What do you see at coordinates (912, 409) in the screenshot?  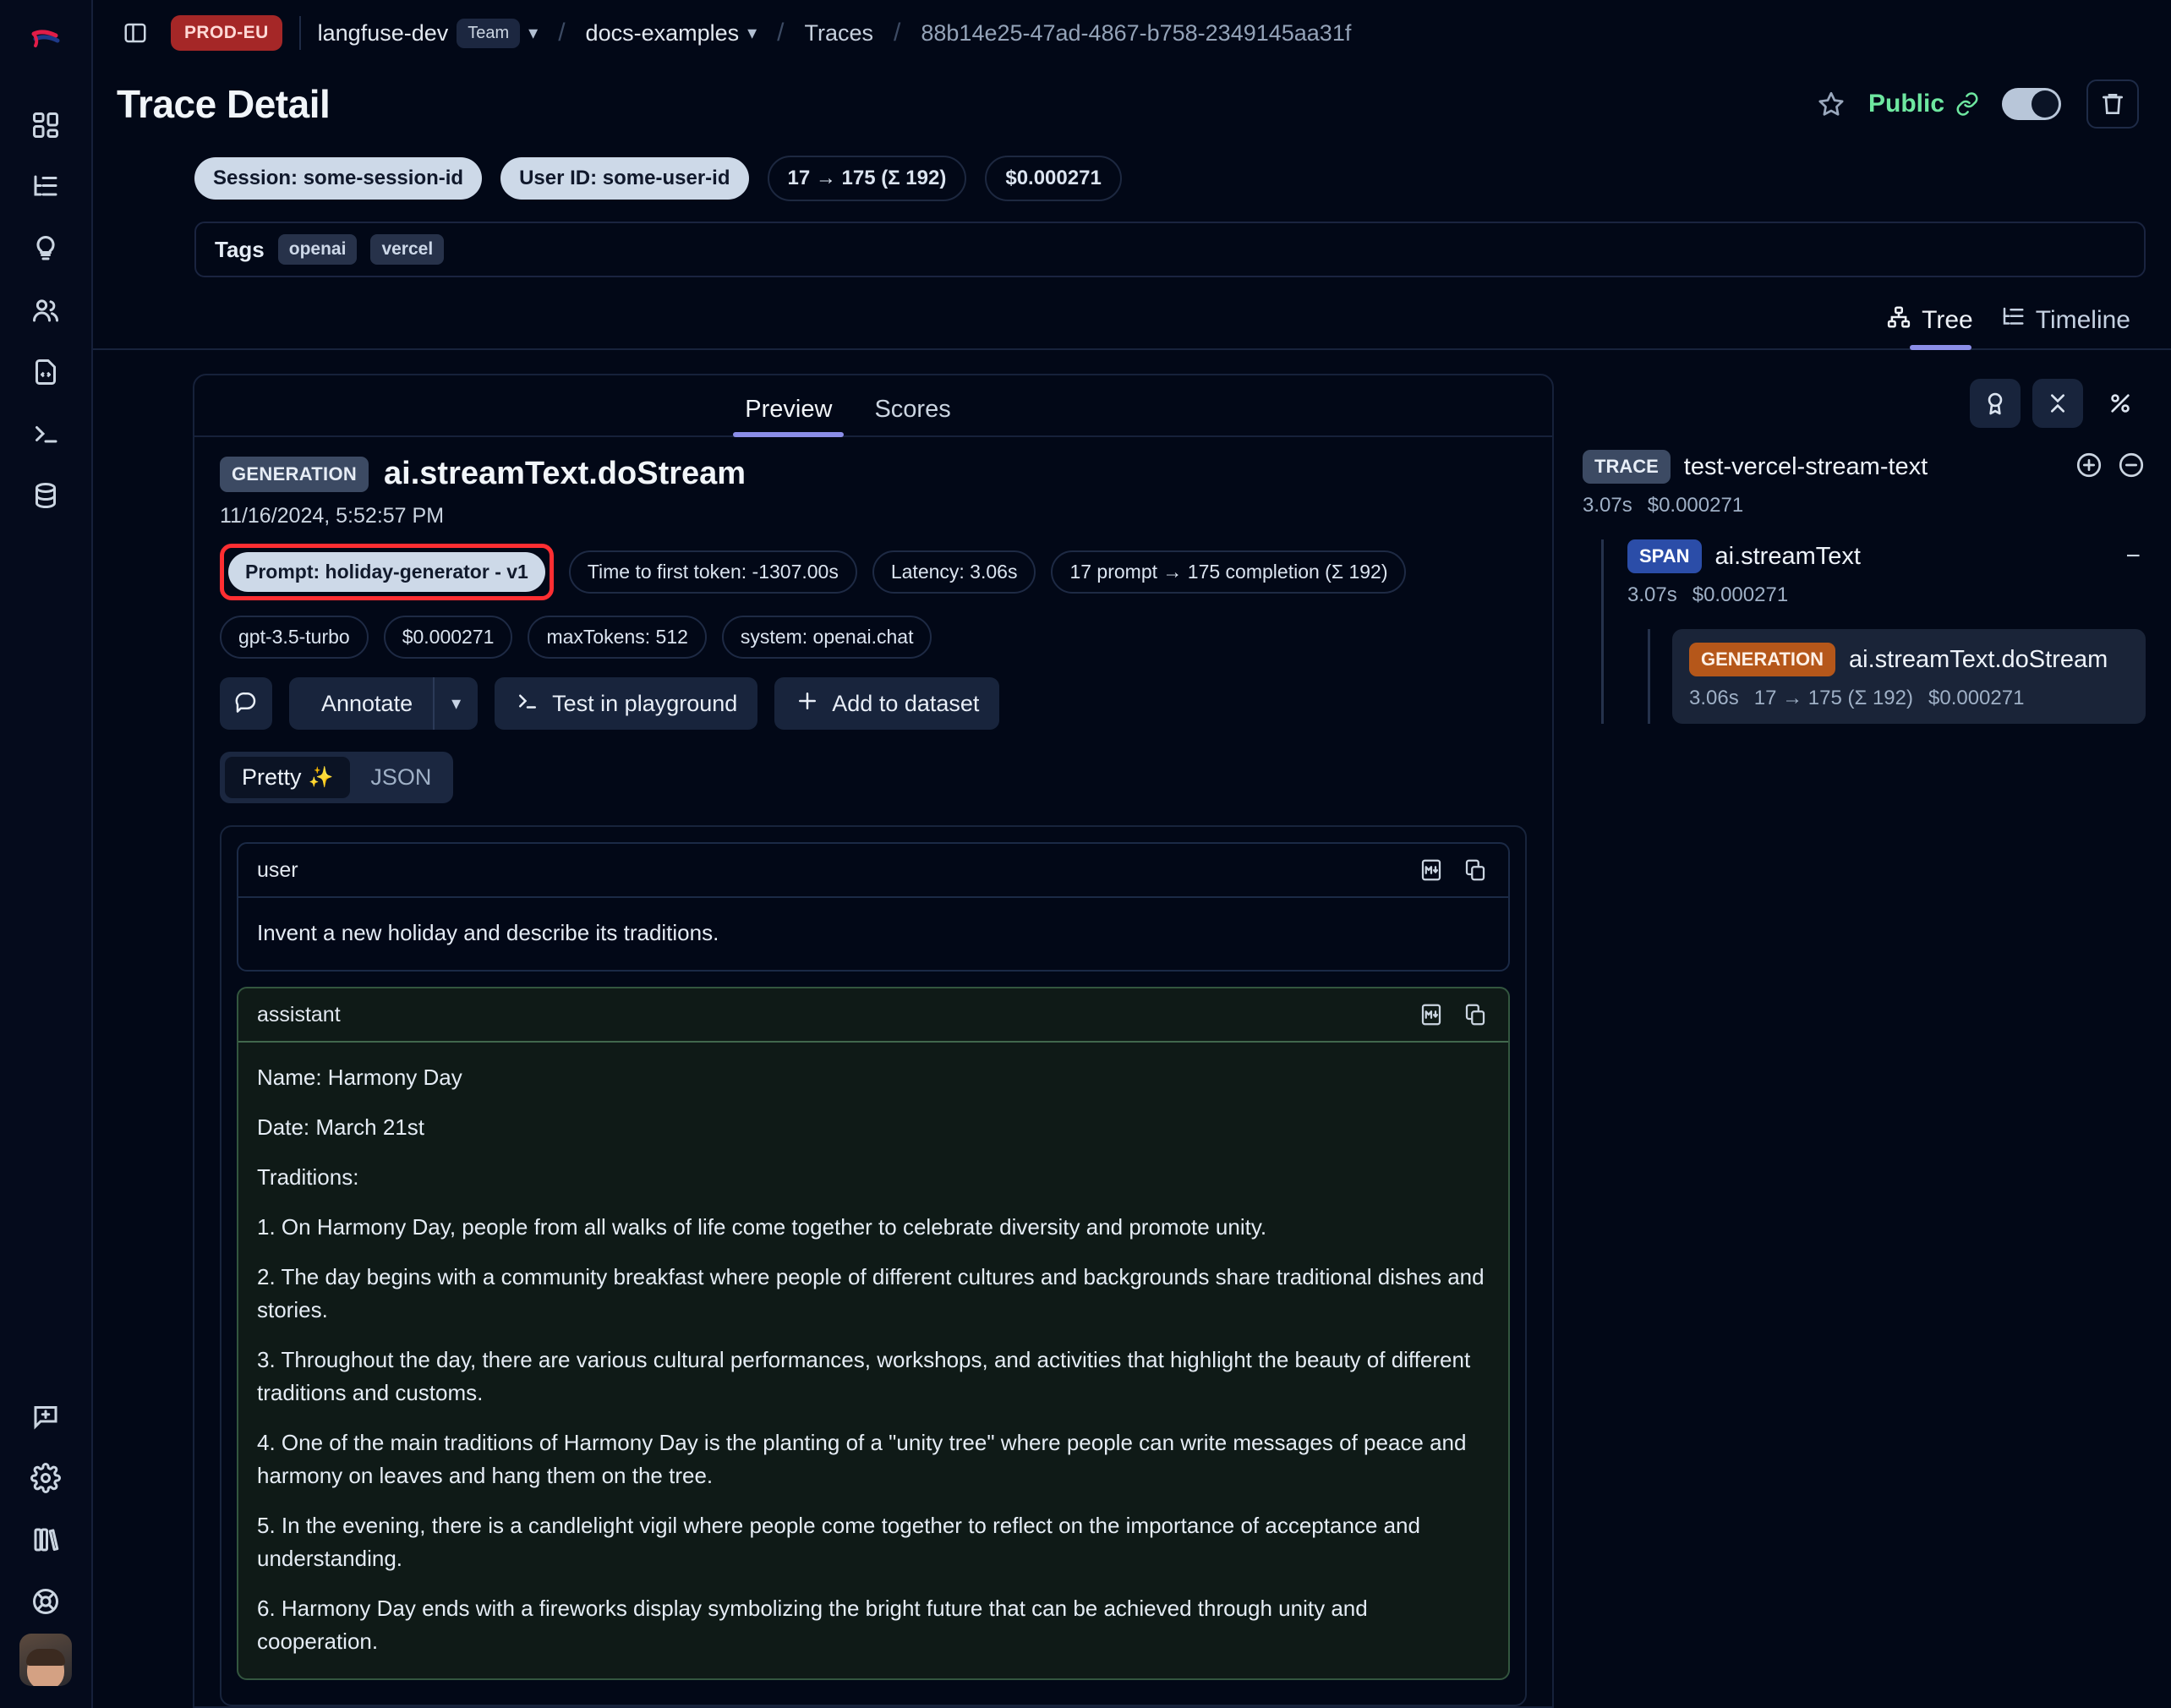 I see `tab-scores: Scores` at bounding box center [912, 409].